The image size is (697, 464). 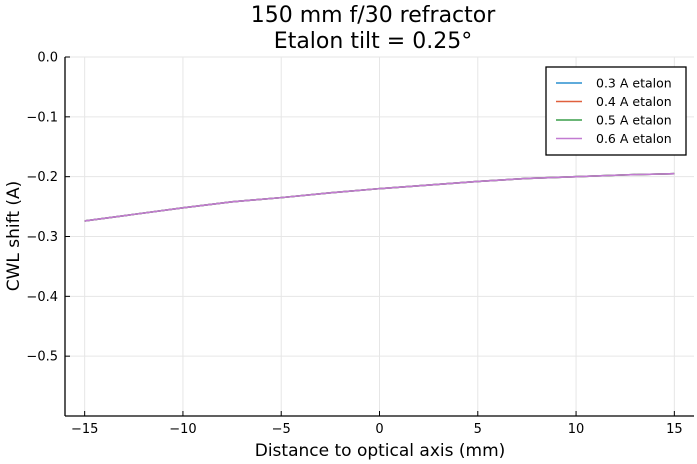 What do you see at coordinates (634, 120) in the screenshot?
I see `legend-label: 0.5 A etalon` at bounding box center [634, 120].